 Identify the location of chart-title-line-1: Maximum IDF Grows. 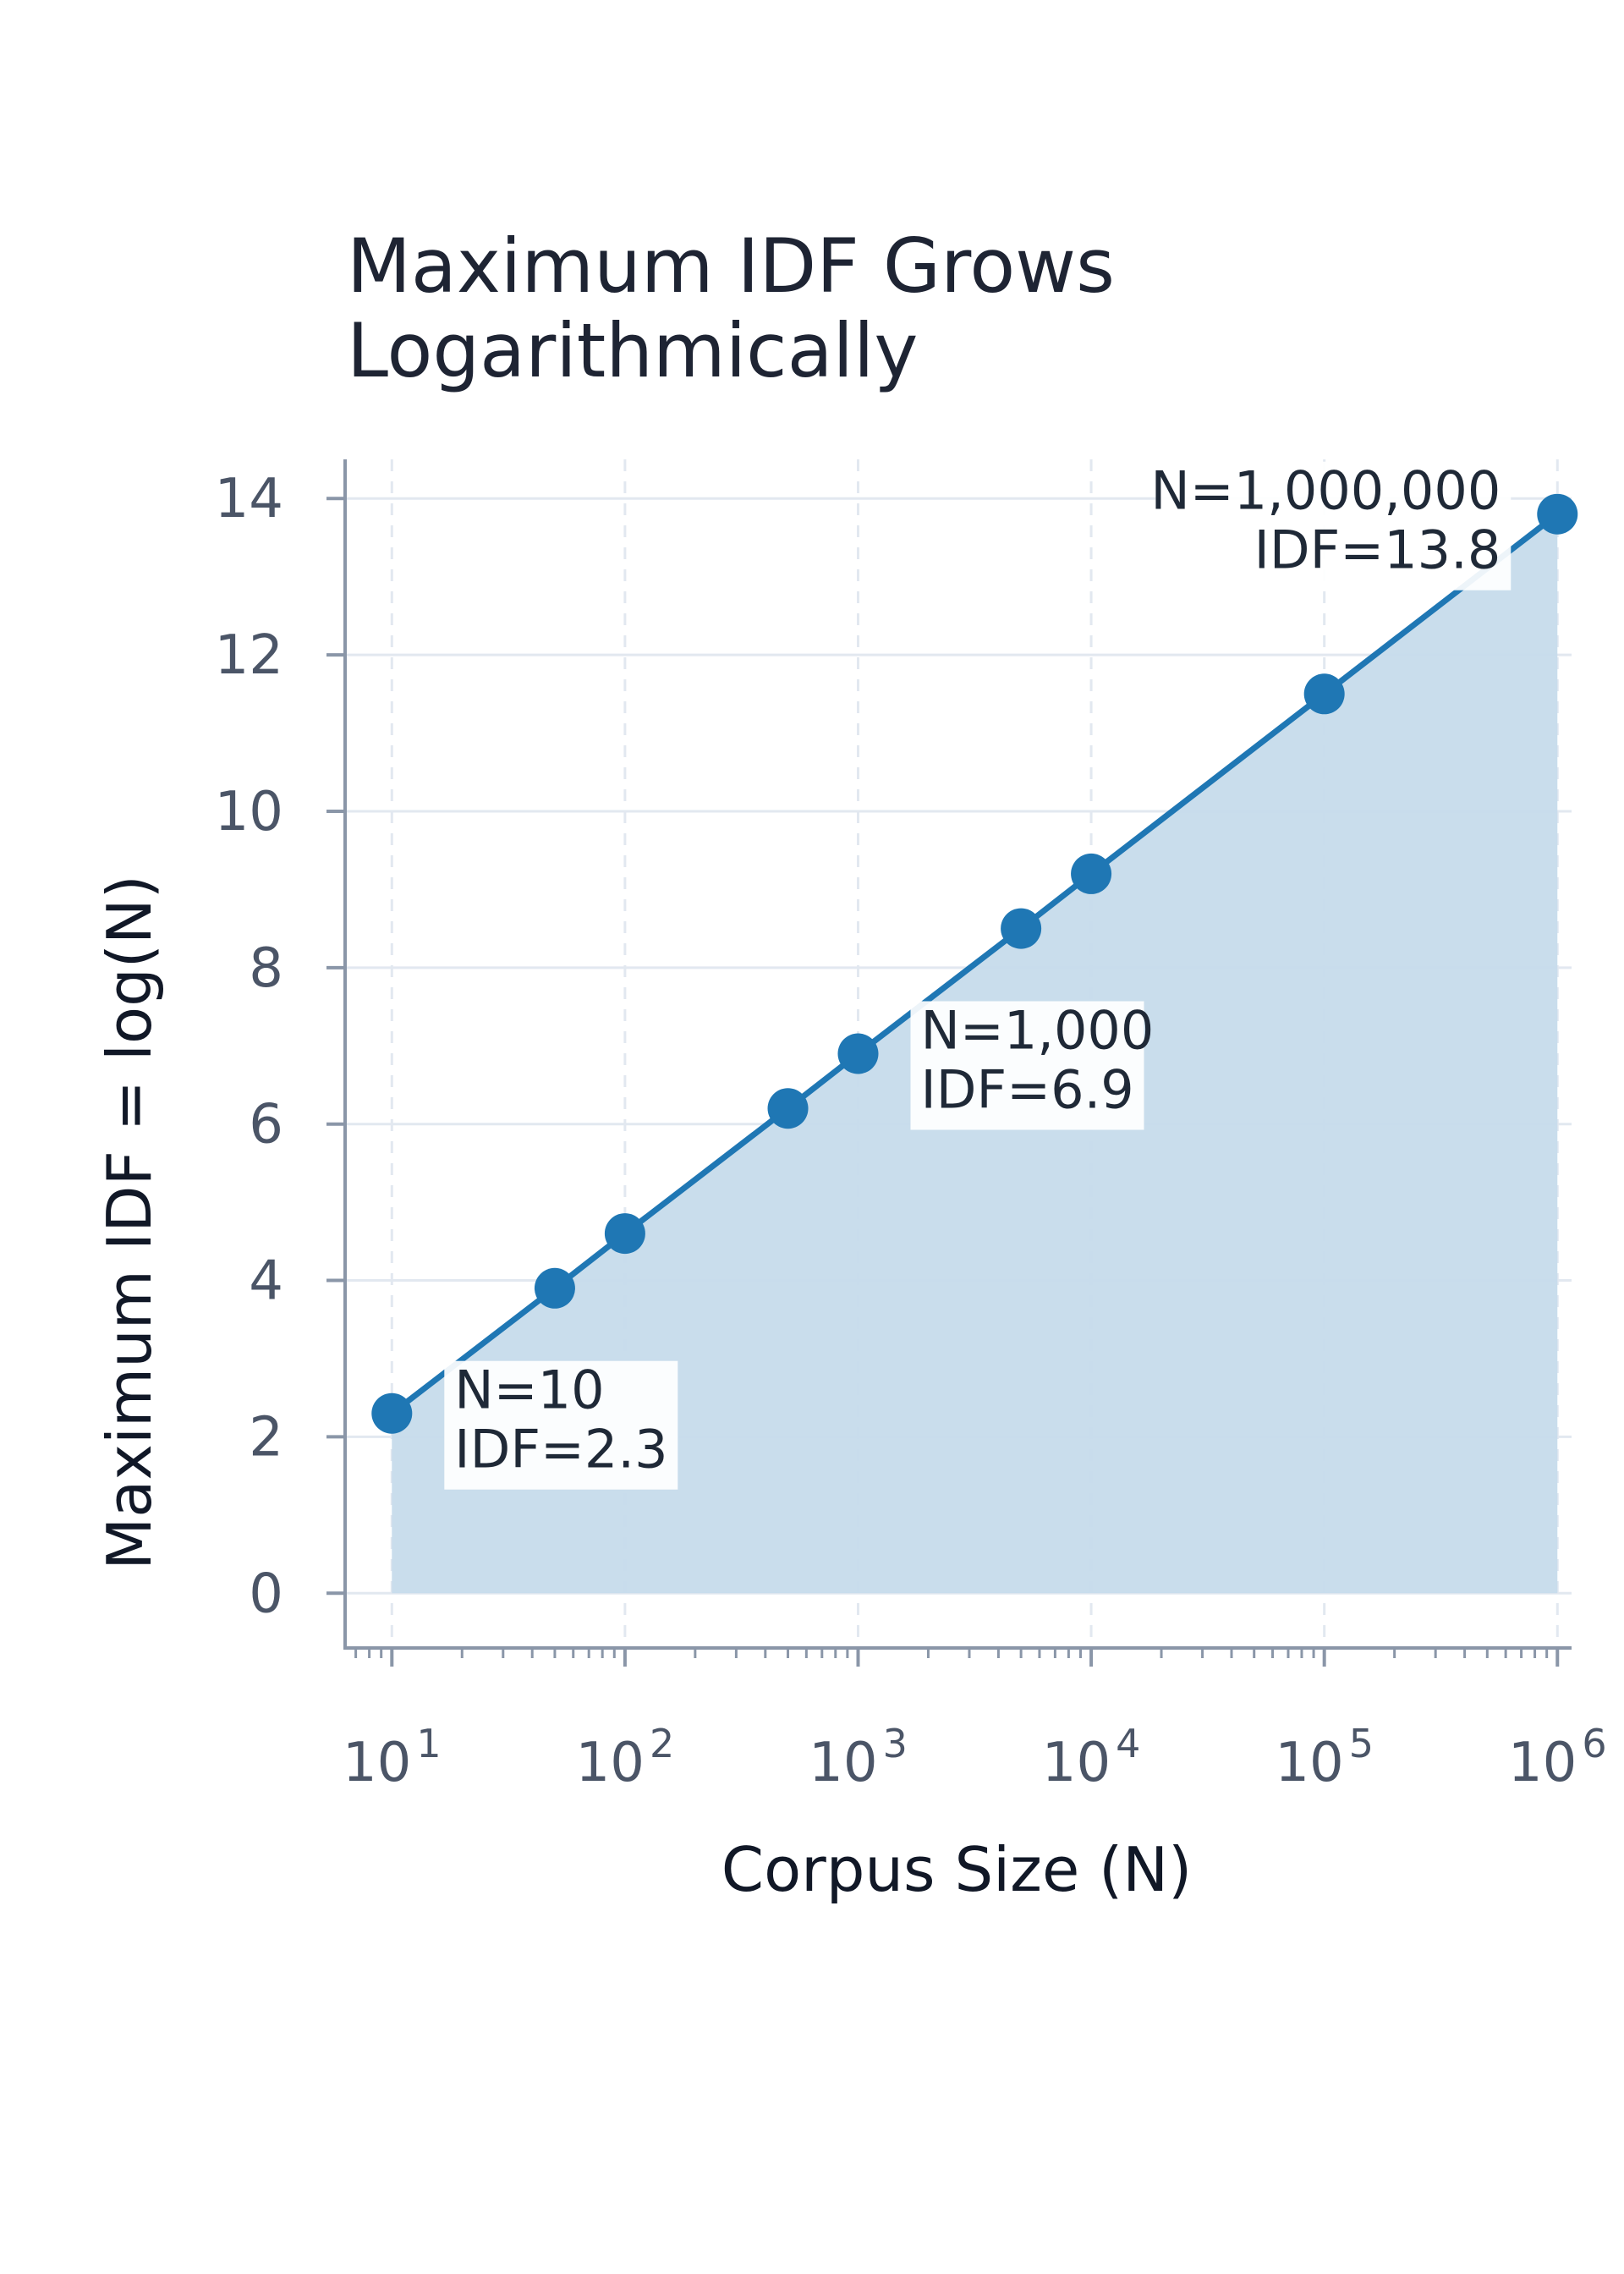
(731, 266).